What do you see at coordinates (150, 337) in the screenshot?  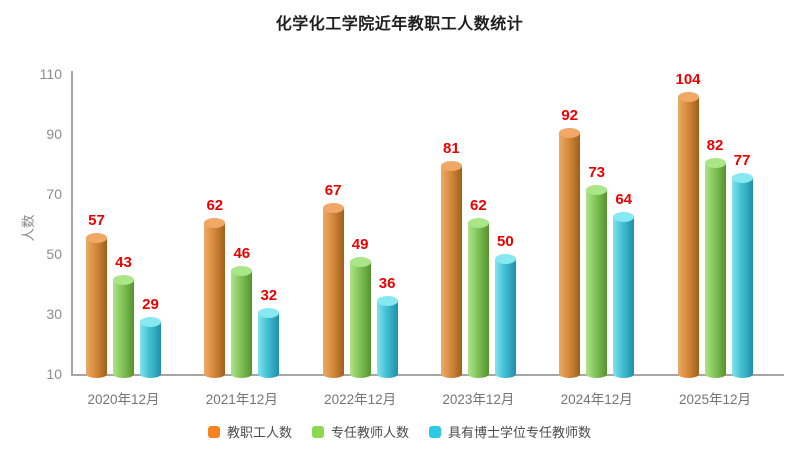 I see `bar-cylinder: 29` at bounding box center [150, 337].